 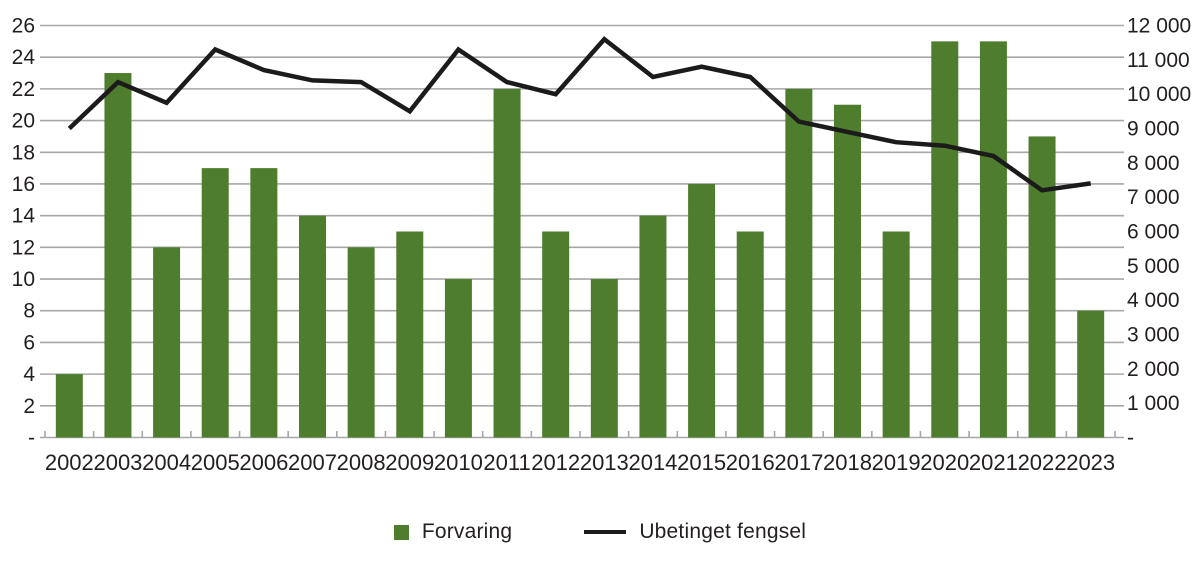 What do you see at coordinates (29, 406) in the screenshot?
I see `left-axis-label-2: 2` at bounding box center [29, 406].